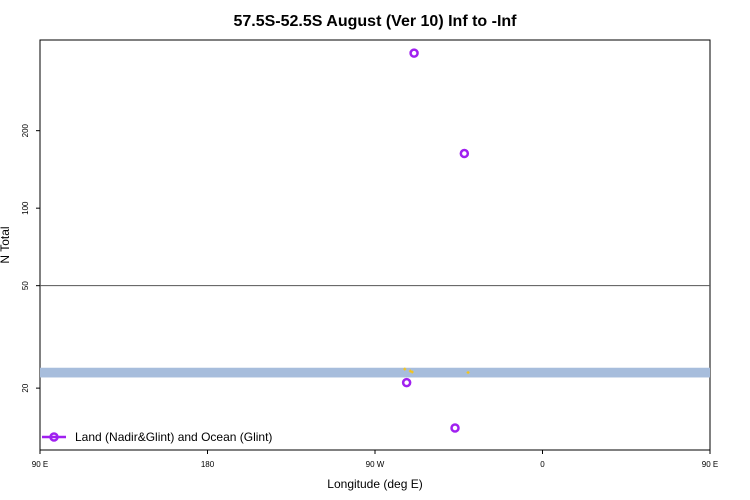 Image resolution: width=750 pixels, height=500 pixels. I want to click on y-tick-label: 100, so click(25, 208).